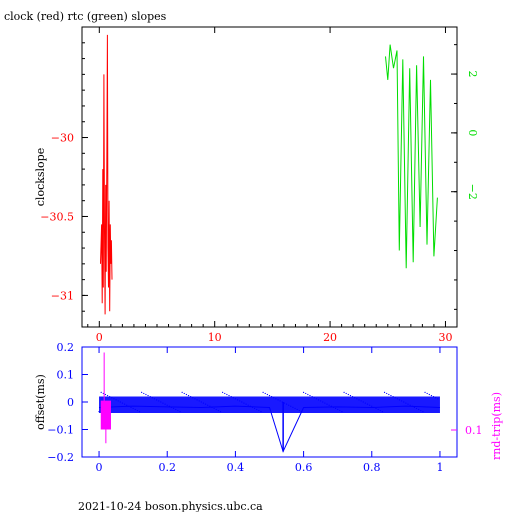  Describe the element at coordinates (60, 430) in the screenshot. I see `bottom-y-tick-label: −0.1` at that location.